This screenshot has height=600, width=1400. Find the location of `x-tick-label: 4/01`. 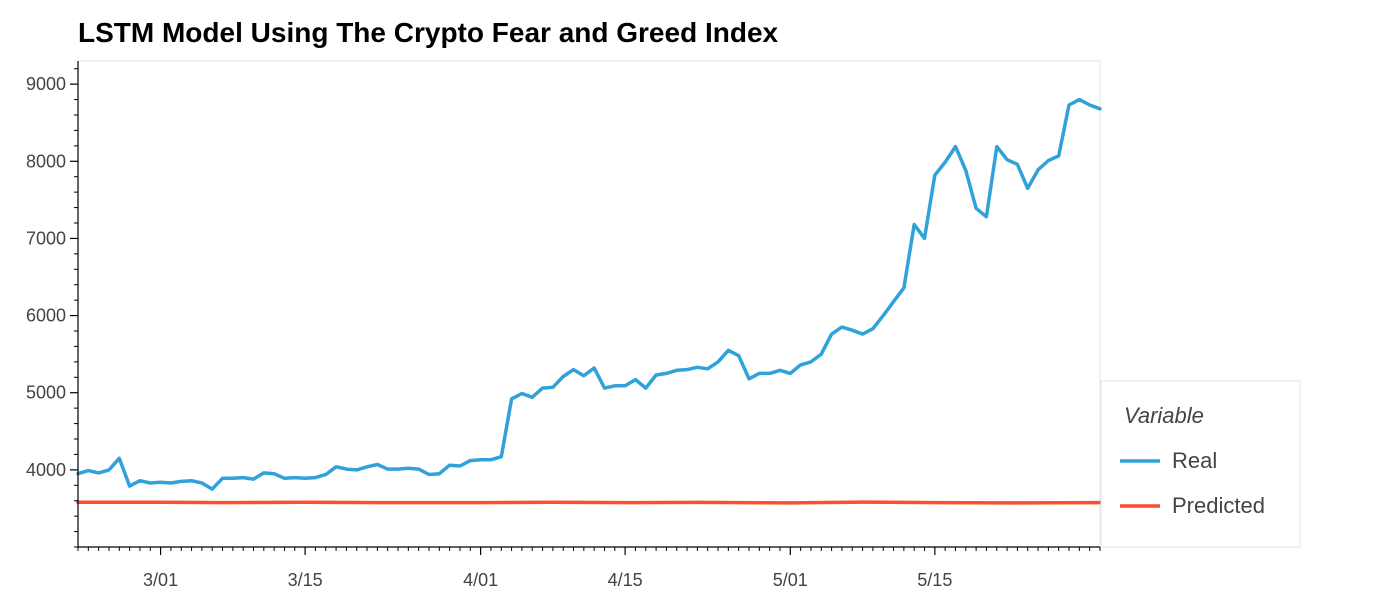

x-tick-label: 4/01 is located at coordinates (480, 580).